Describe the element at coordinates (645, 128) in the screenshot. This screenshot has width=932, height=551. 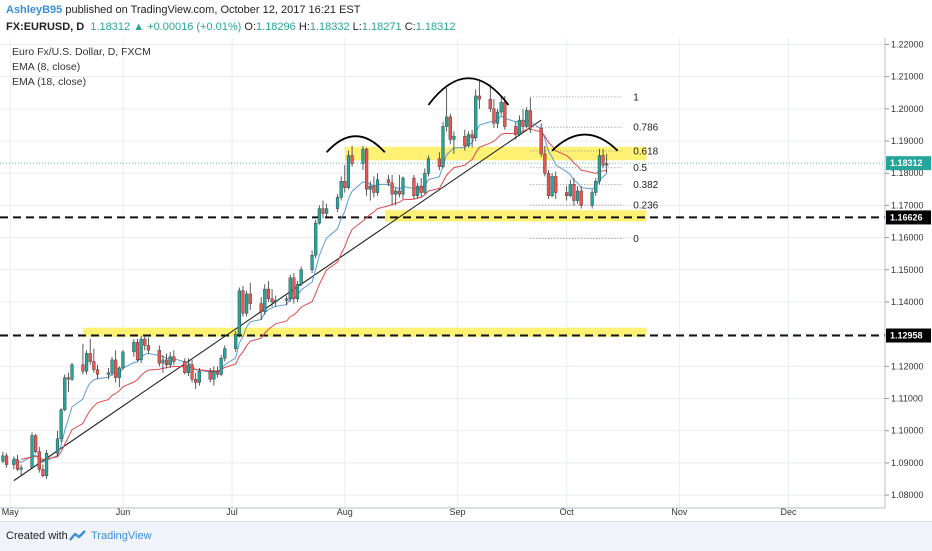
I see `fib-level-label: 0.786` at that location.